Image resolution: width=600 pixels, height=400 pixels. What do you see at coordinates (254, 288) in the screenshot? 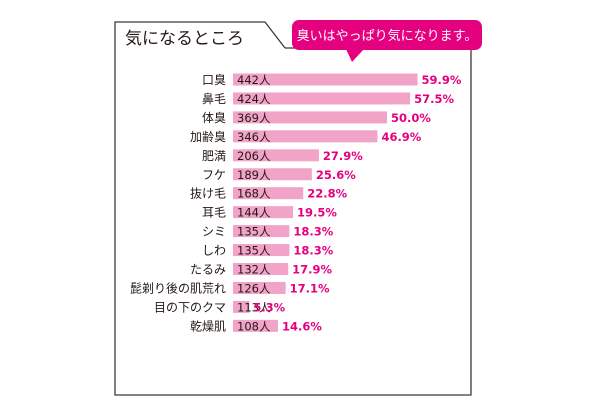
I see `count-label: 126人` at bounding box center [254, 288].